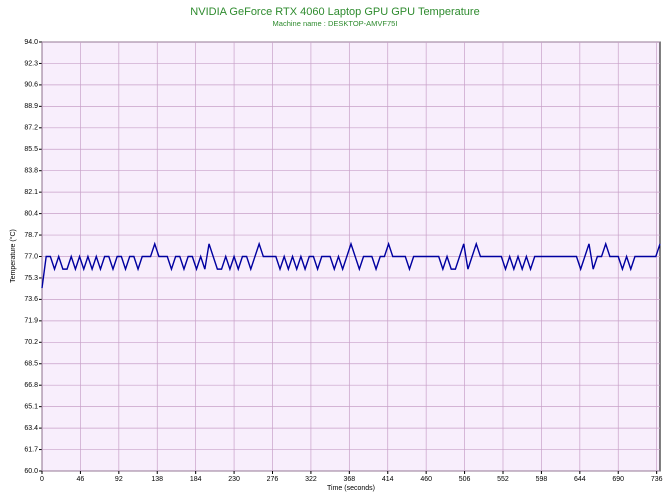 The image size is (670, 503). I want to click on y-tick-label: 83.8, so click(31, 171).